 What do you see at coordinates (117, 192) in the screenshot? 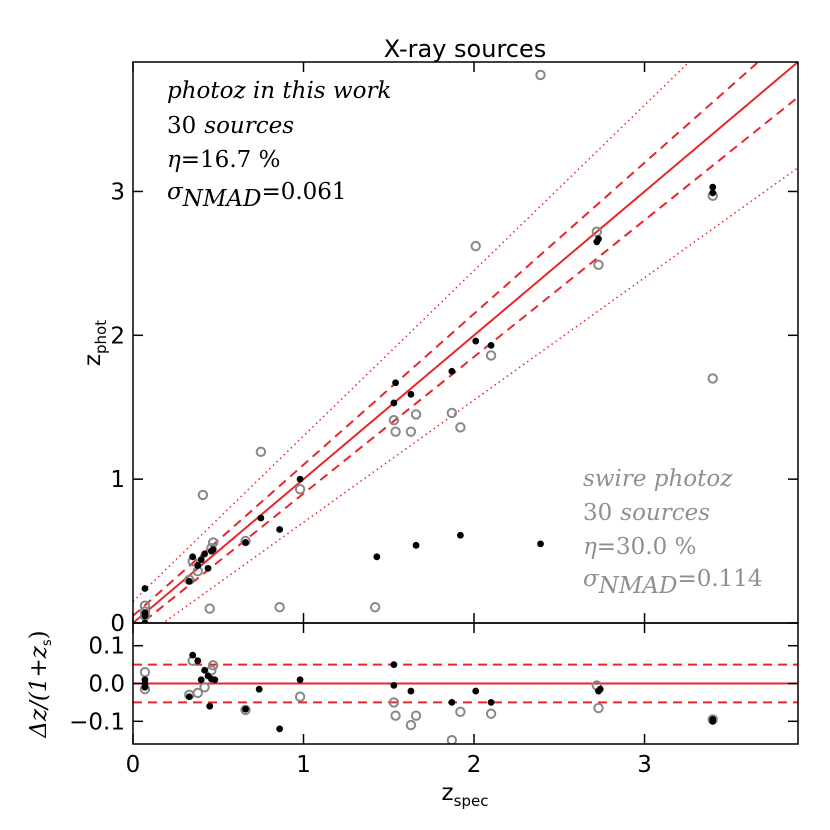
I see `y-tick-label: 3` at bounding box center [117, 192].